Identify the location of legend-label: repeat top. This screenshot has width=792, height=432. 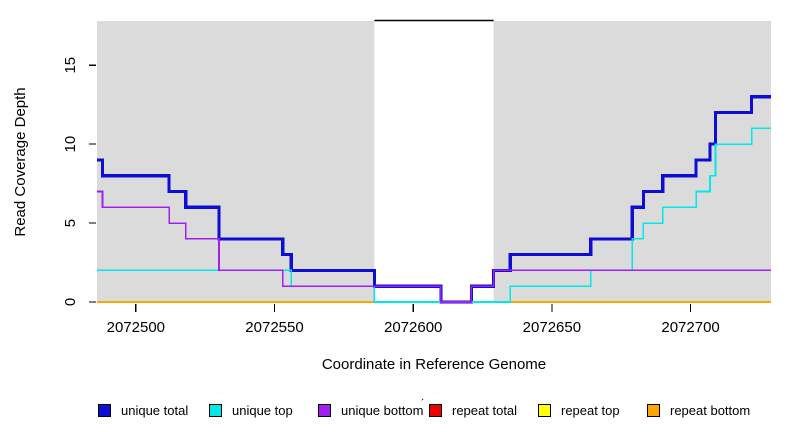
(590, 410).